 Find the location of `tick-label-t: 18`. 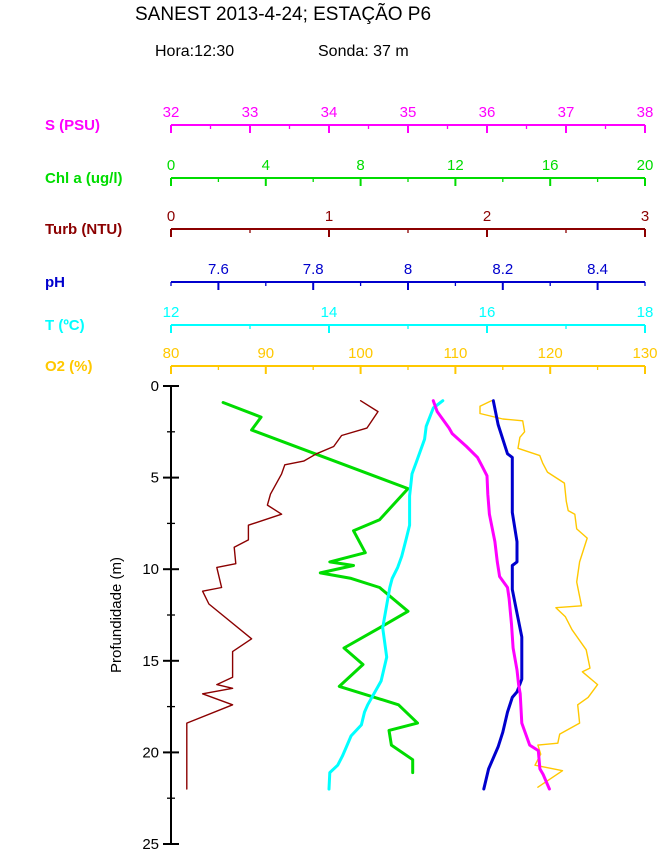

tick-label-t: 18 is located at coordinates (645, 312).